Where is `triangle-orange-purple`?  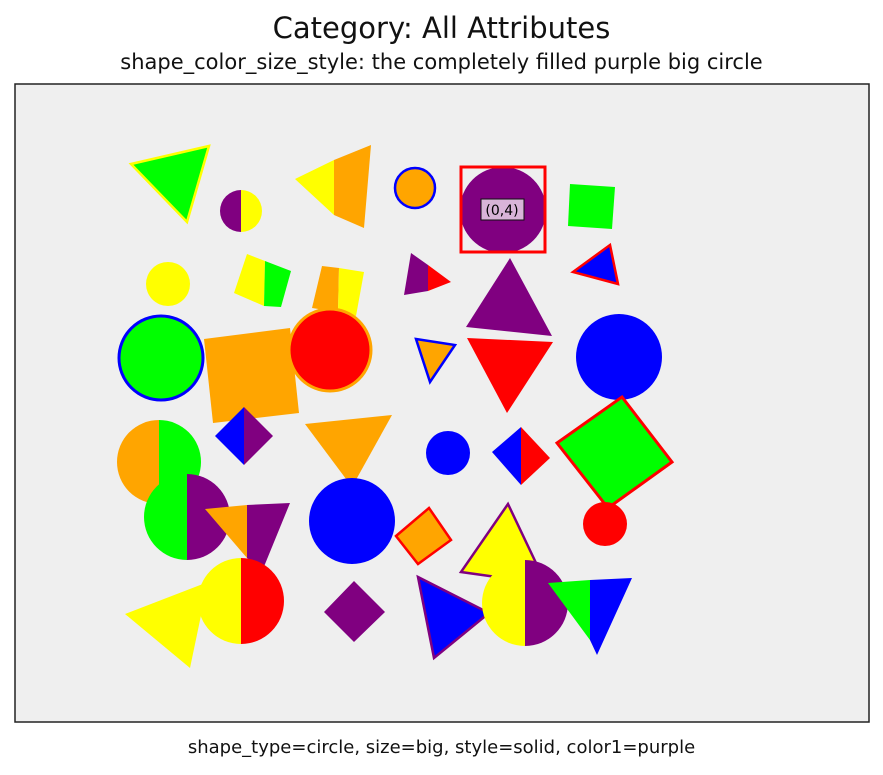
triangle-orange-purple is located at coordinates (247, 536).